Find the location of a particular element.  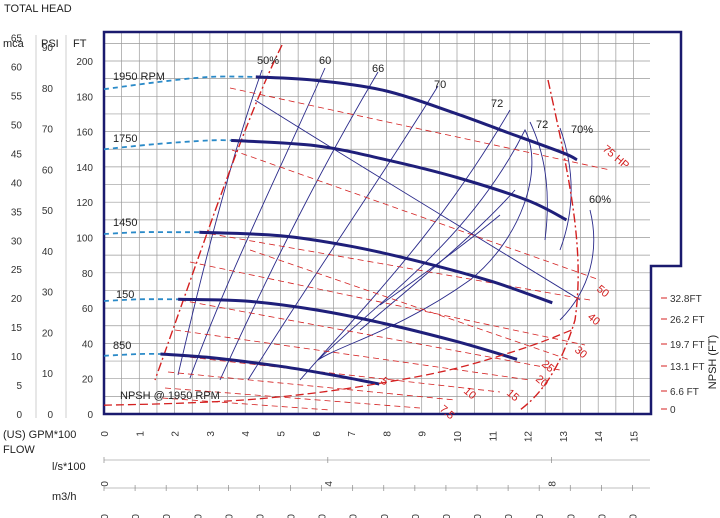

ft-tick-label: 120 is located at coordinates (84, 203).